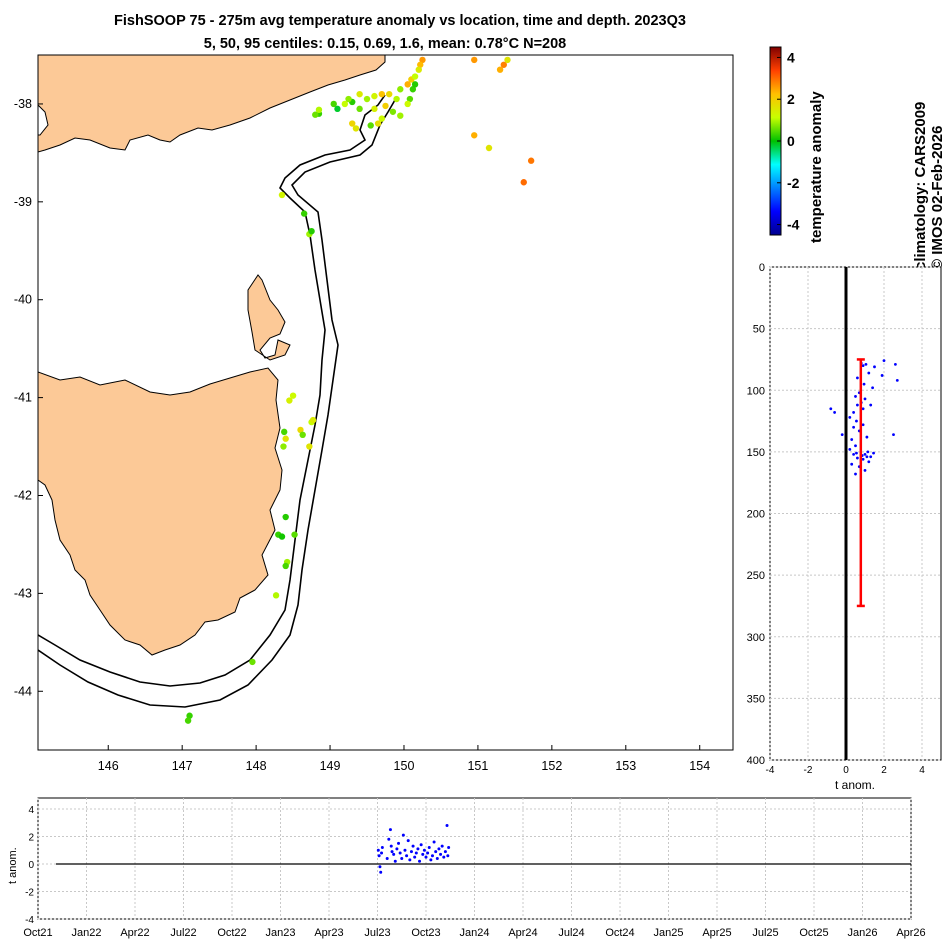 The height and width of the screenshot is (950, 950). I want to click on time-y-tick-label: 2, so click(31, 838).